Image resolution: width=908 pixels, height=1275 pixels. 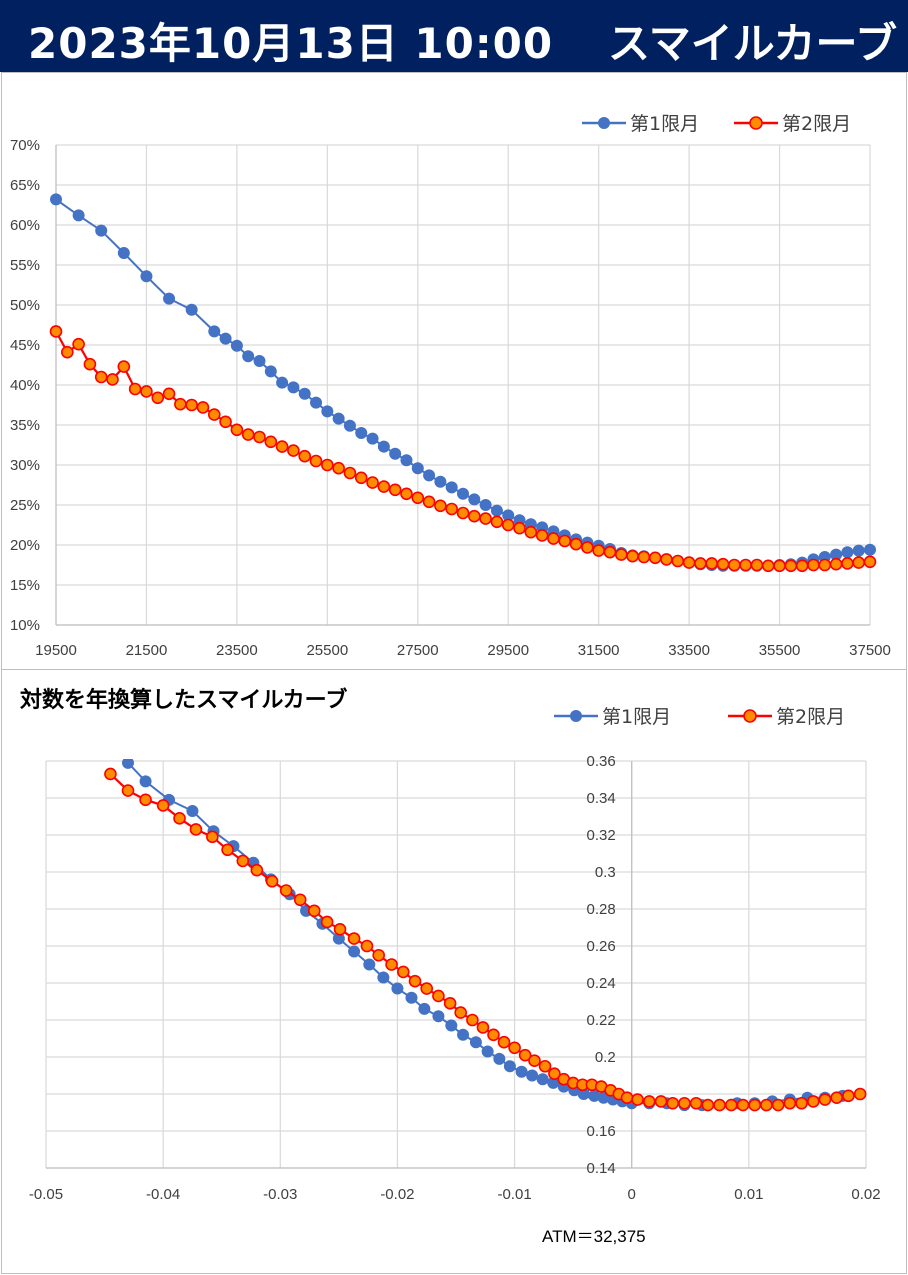 What do you see at coordinates (237, 650) in the screenshot?
I see `x-tick-label: 23500` at bounding box center [237, 650].